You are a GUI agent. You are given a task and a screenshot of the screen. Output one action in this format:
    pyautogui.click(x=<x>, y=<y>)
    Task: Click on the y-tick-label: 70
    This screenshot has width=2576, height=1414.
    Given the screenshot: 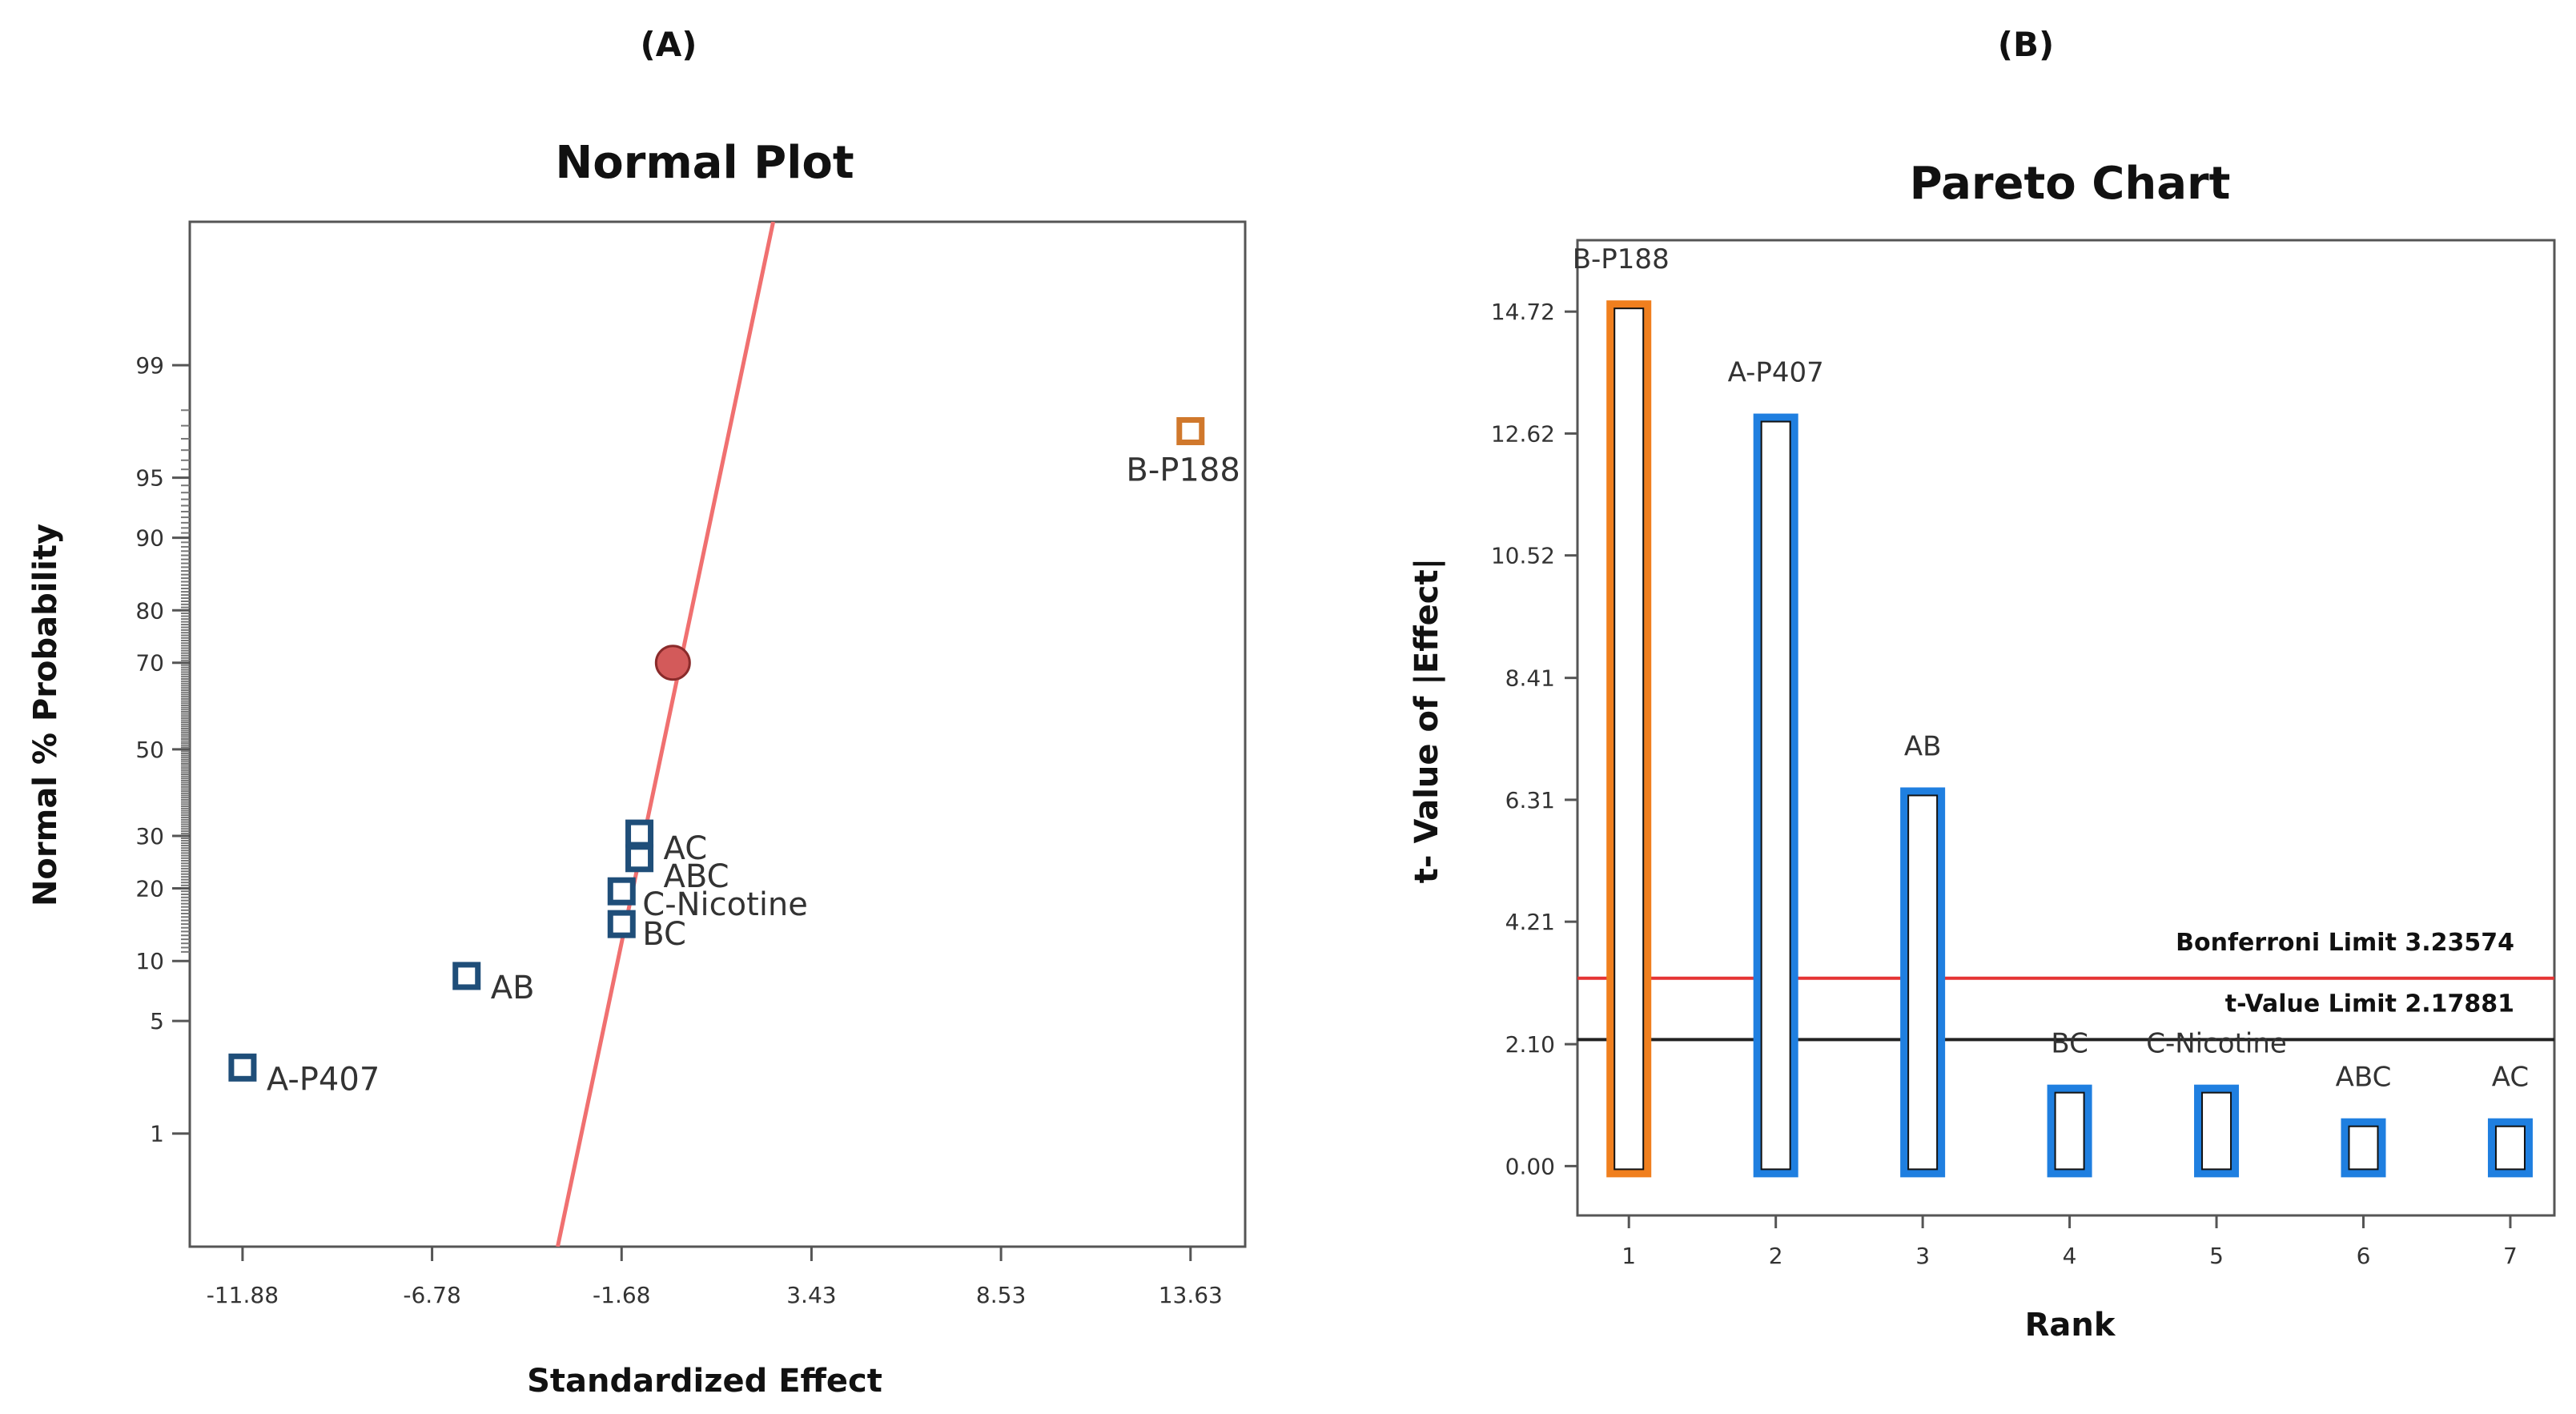 What is the action you would take?
    pyautogui.click(x=149, y=663)
    